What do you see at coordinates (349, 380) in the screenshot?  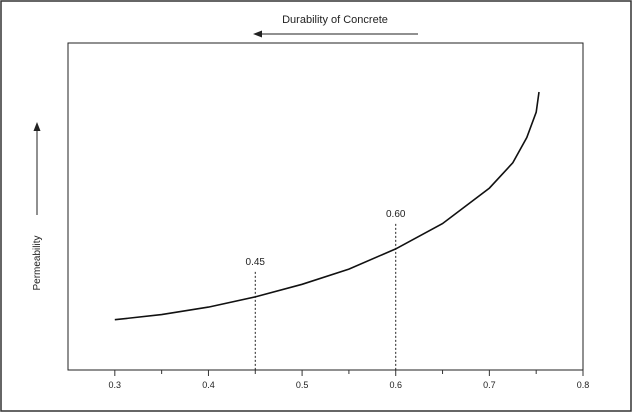 I see `x-axis-ticks: 0.3 0.4 0.5 0.6 0.7 0.8` at bounding box center [349, 380].